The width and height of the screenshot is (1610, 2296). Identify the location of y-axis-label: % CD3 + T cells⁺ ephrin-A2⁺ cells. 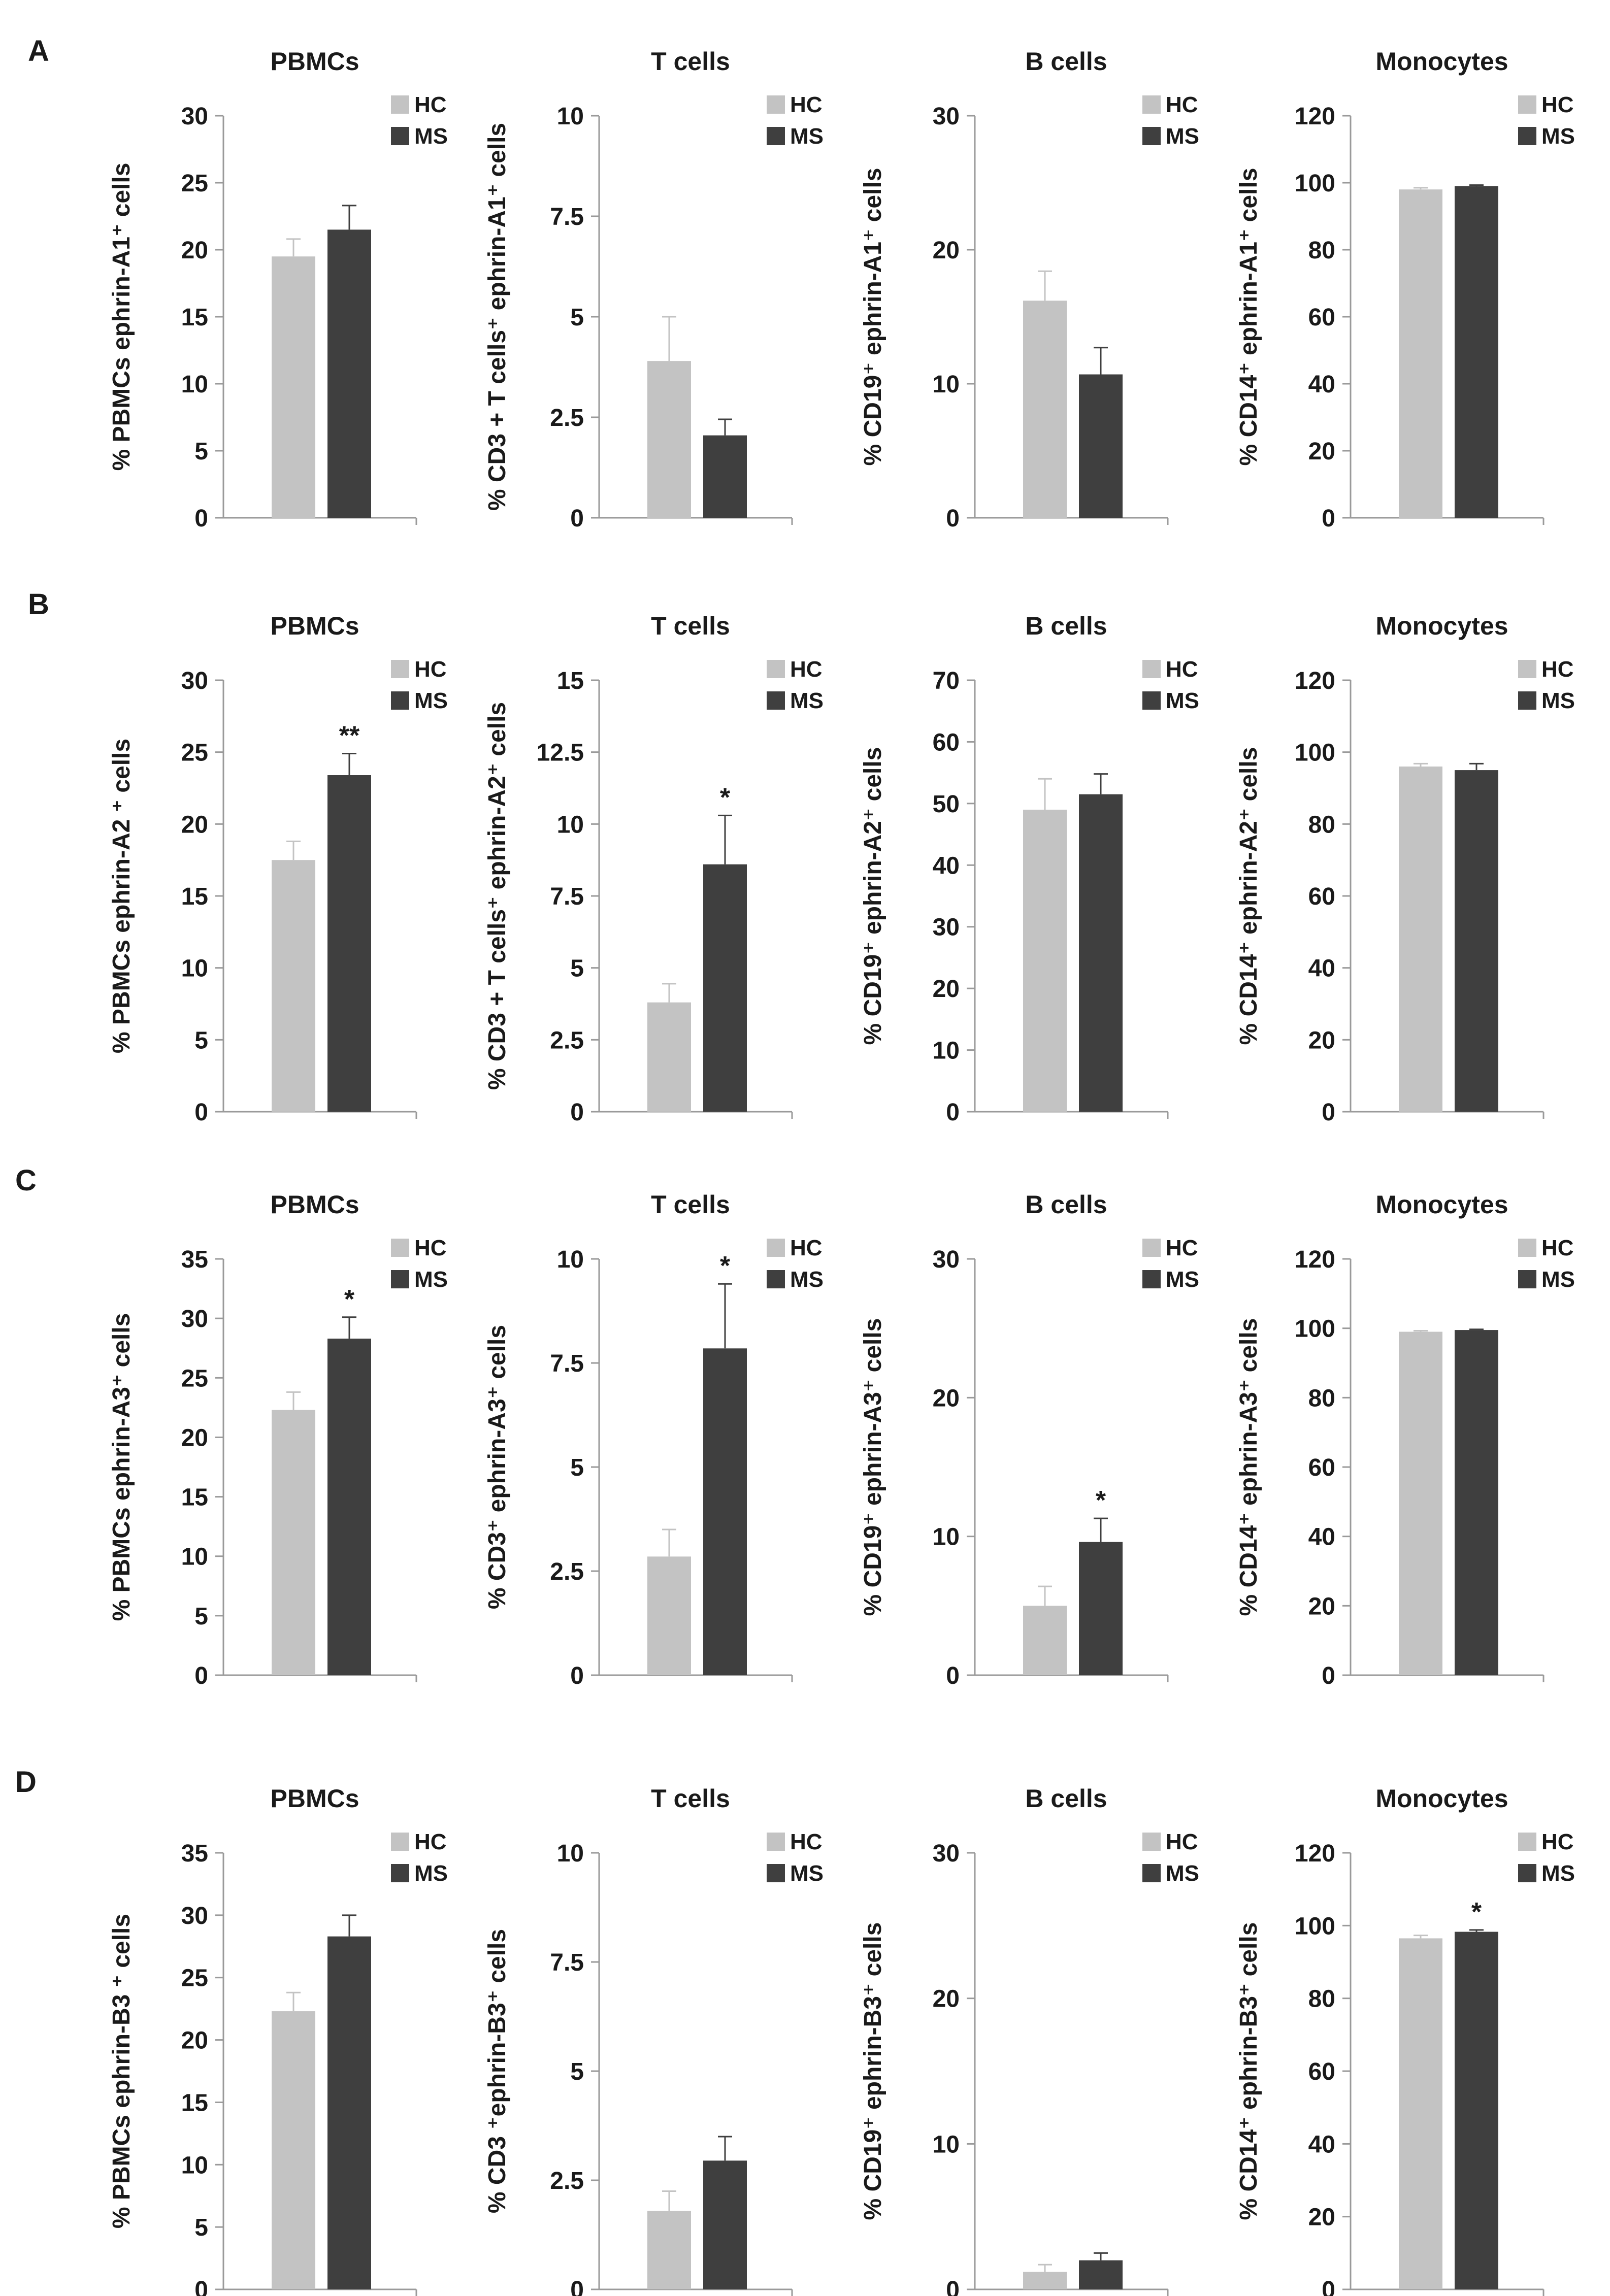
(497, 896).